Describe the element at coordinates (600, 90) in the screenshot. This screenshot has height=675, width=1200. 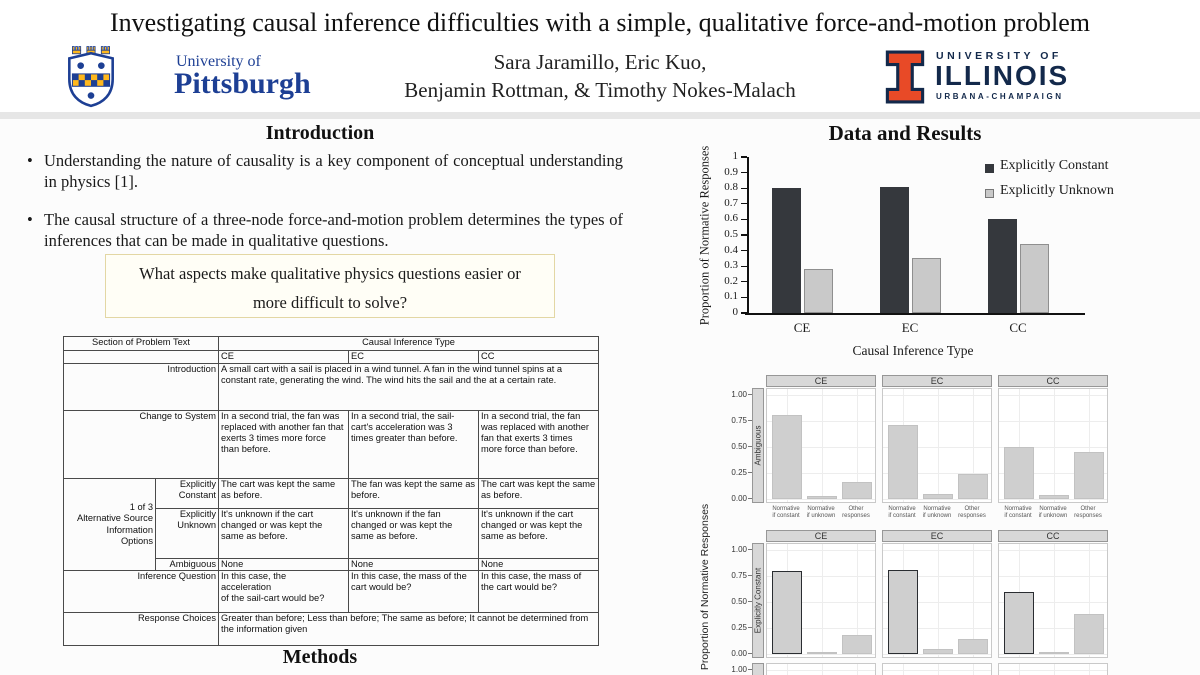
I see `authors-line-2: Benjamin Rottman, & Timothy Nokes-Malach` at that location.